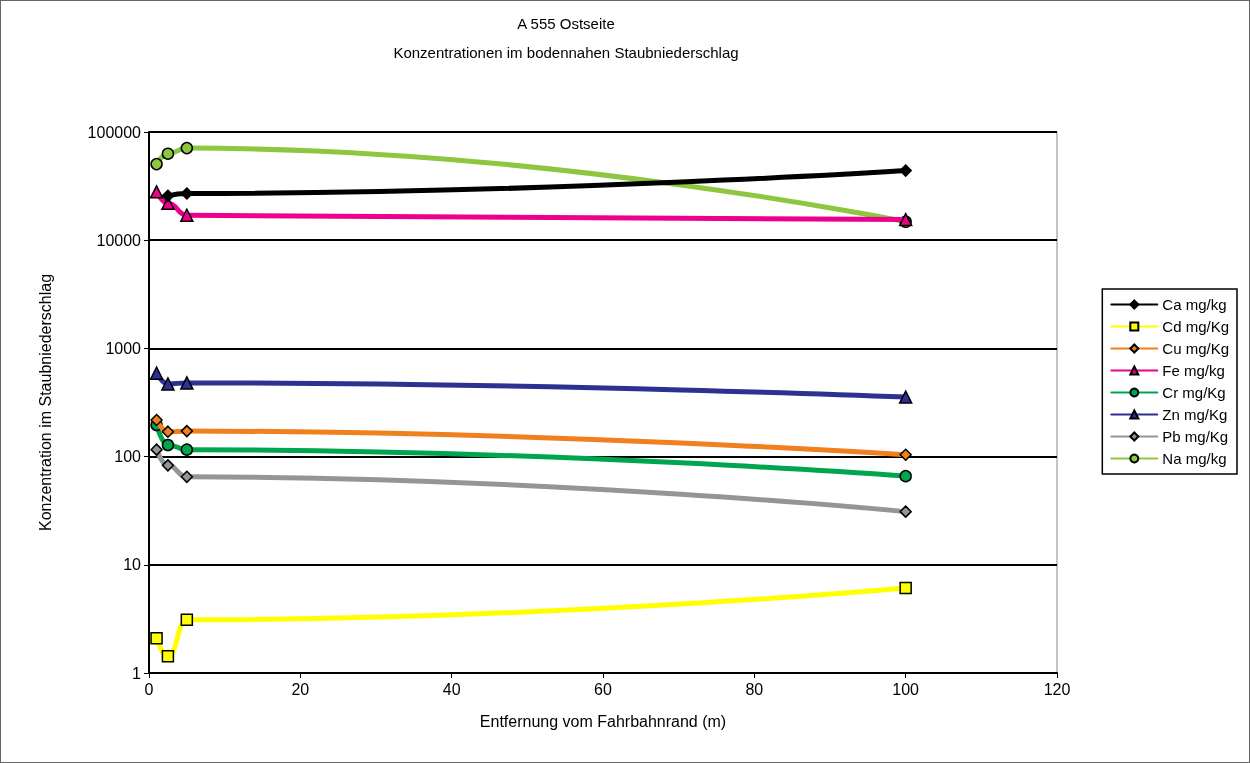 The width and height of the screenshot is (1250, 763). What do you see at coordinates (906, 689) in the screenshot?
I see `x-tick-label: 100` at bounding box center [906, 689].